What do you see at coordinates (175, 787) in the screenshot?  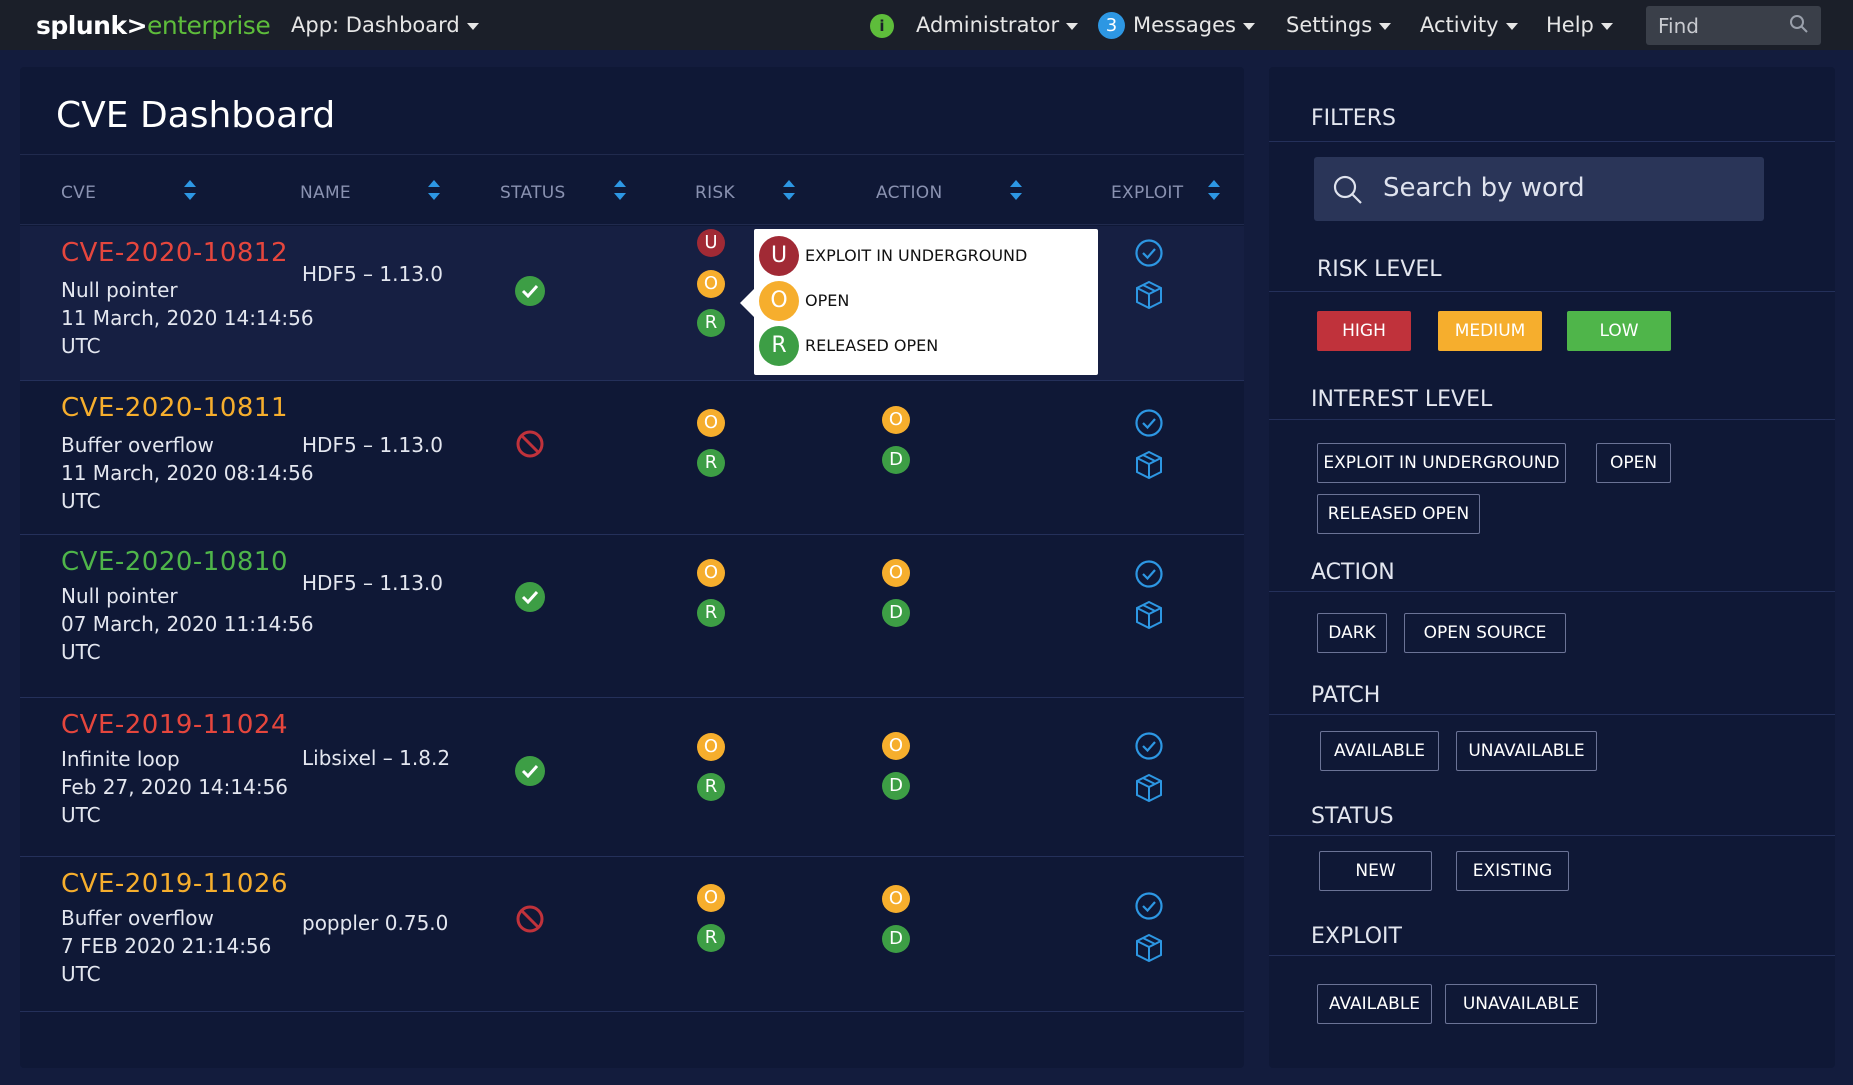 I see `cve-date: Feb 27, 2020 14:14:56` at bounding box center [175, 787].